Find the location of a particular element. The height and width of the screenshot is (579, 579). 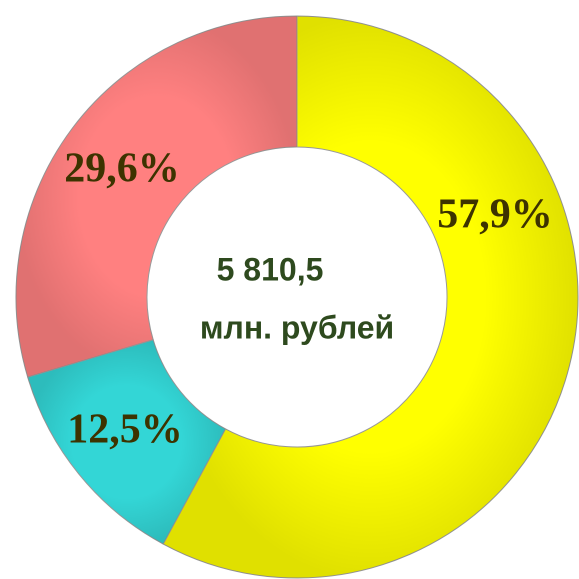

data-label: 29,6% is located at coordinates (122, 169).